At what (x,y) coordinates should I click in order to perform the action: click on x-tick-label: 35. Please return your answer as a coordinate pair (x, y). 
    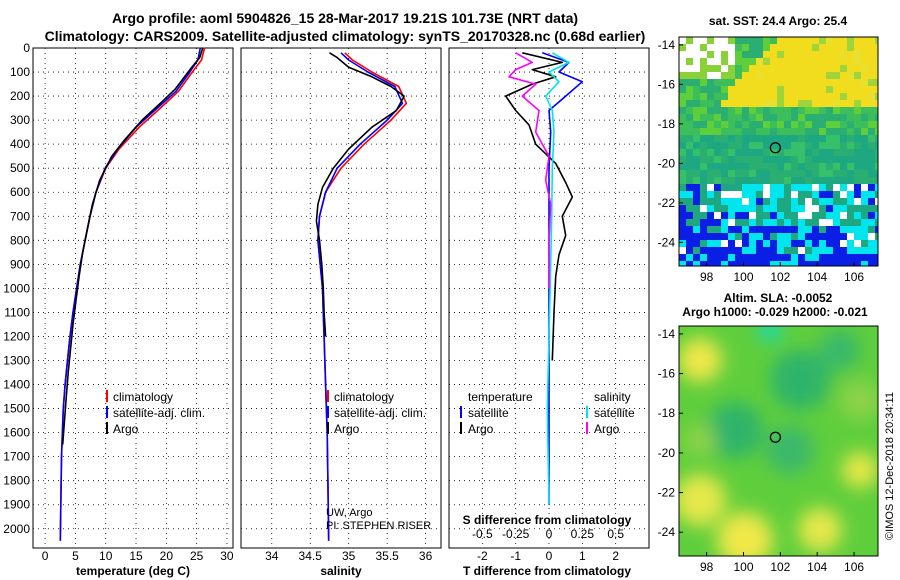
    Looking at the image, I should click on (349, 556).